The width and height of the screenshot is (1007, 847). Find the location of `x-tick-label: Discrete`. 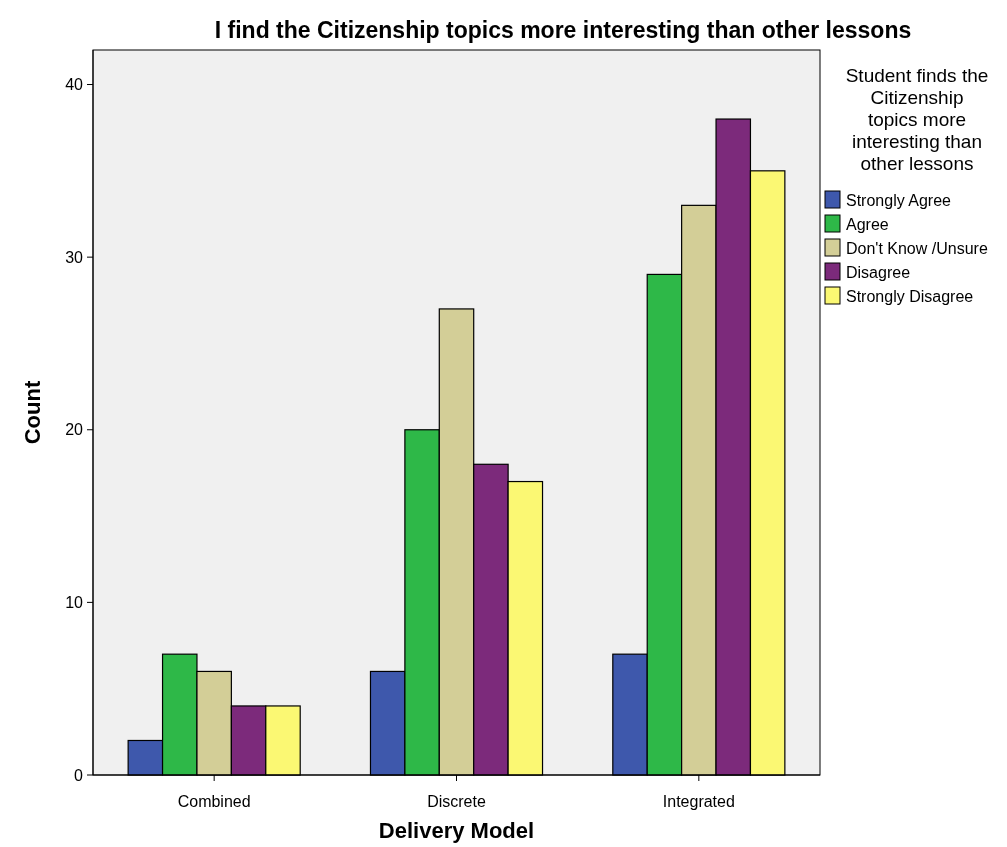

x-tick-label: Discrete is located at coordinates (456, 801).